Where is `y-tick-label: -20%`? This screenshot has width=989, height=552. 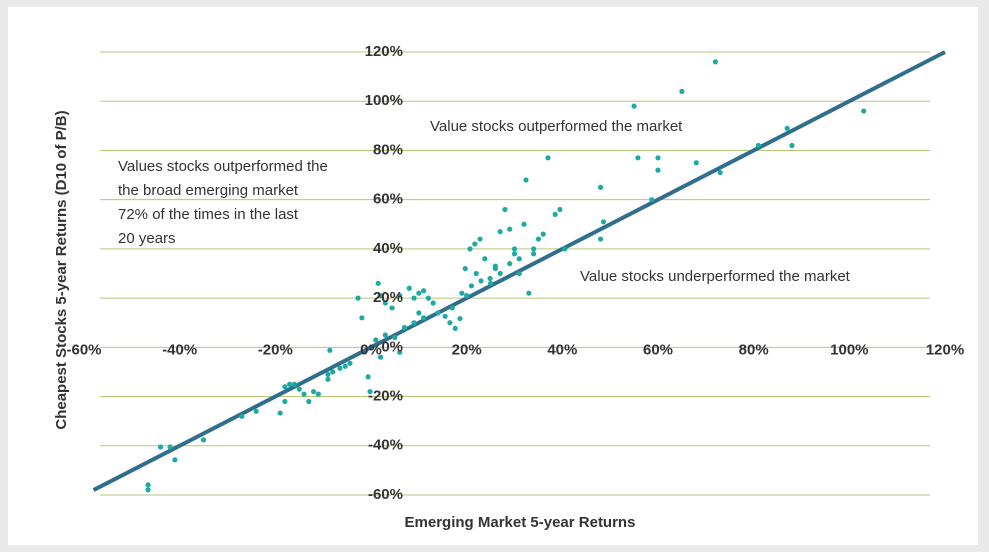
y-tick-label: -20% is located at coordinates (385, 396).